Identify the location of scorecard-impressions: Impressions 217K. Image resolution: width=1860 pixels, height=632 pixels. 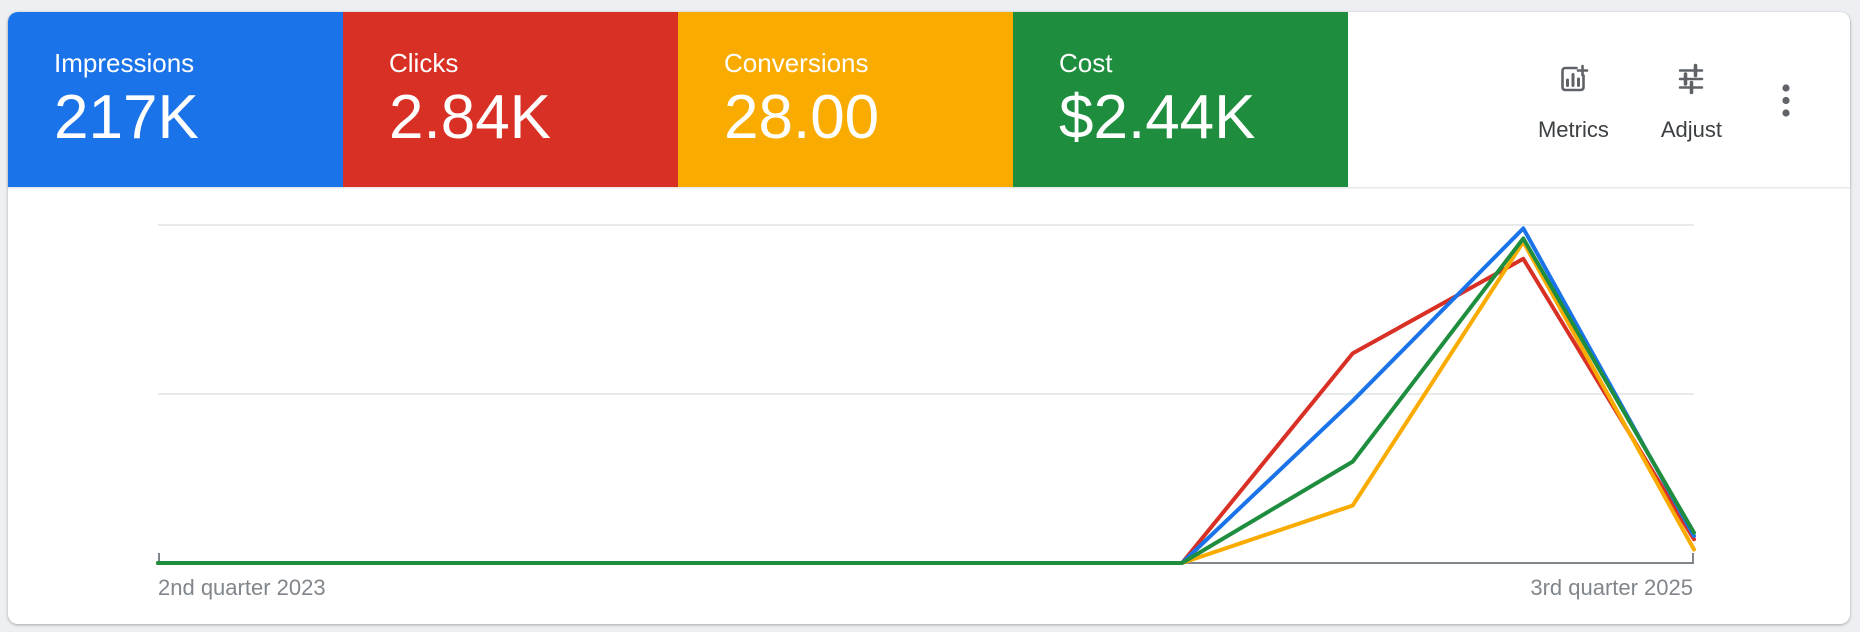
(175, 99).